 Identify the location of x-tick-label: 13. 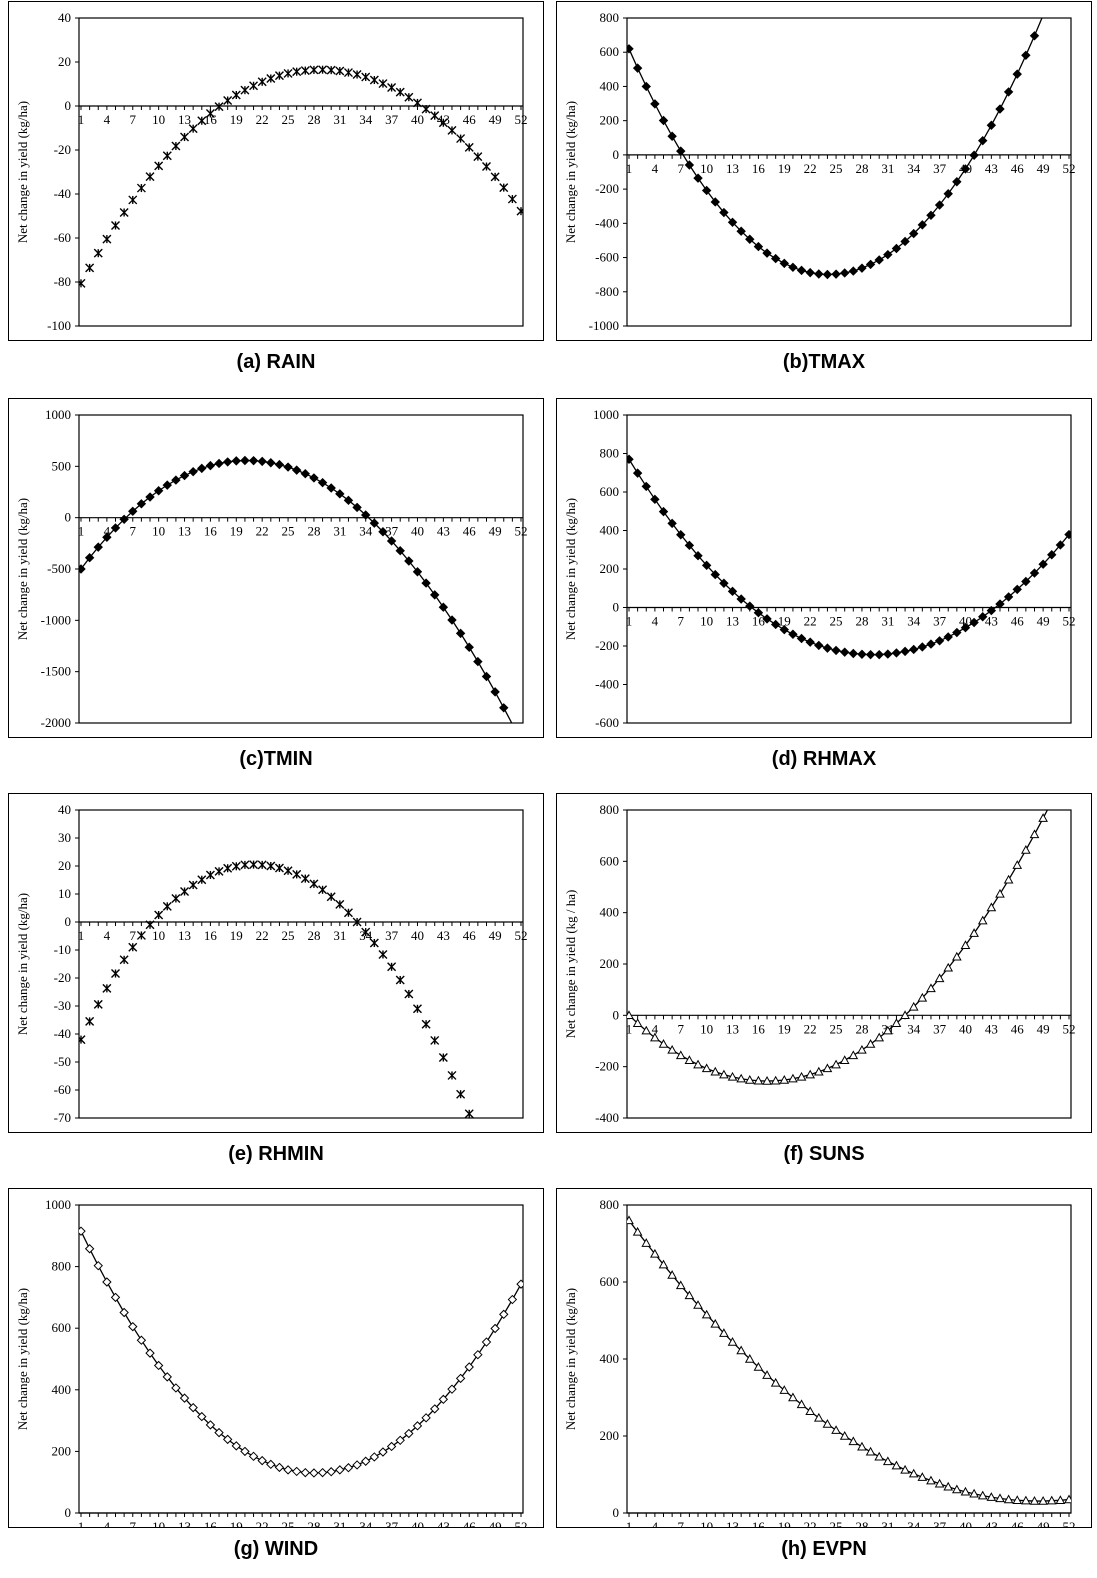
(732, 1028).